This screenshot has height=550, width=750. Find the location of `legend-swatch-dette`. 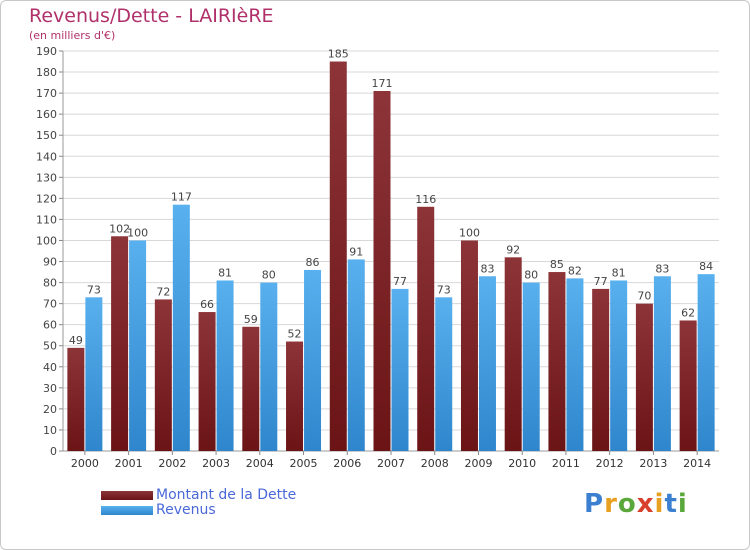

legend-swatch-dette is located at coordinates (127, 495).